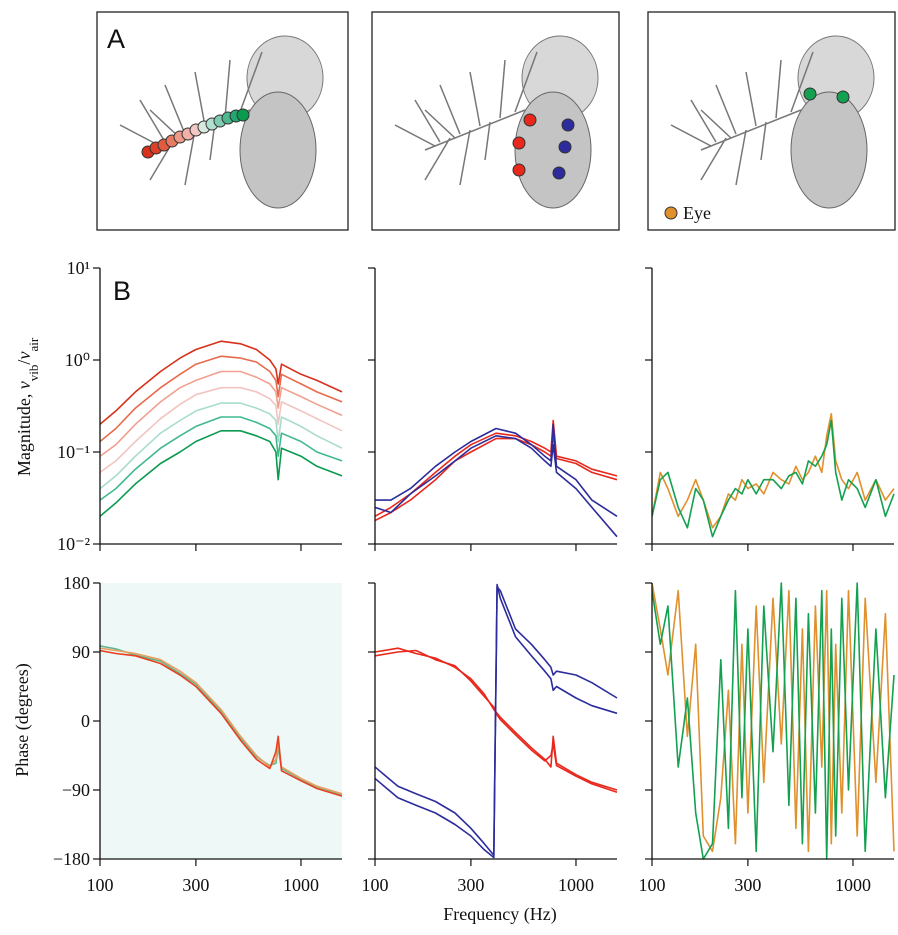  Describe the element at coordinates (33, 373) in the screenshot. I see `y-label-part: vib` at that location.